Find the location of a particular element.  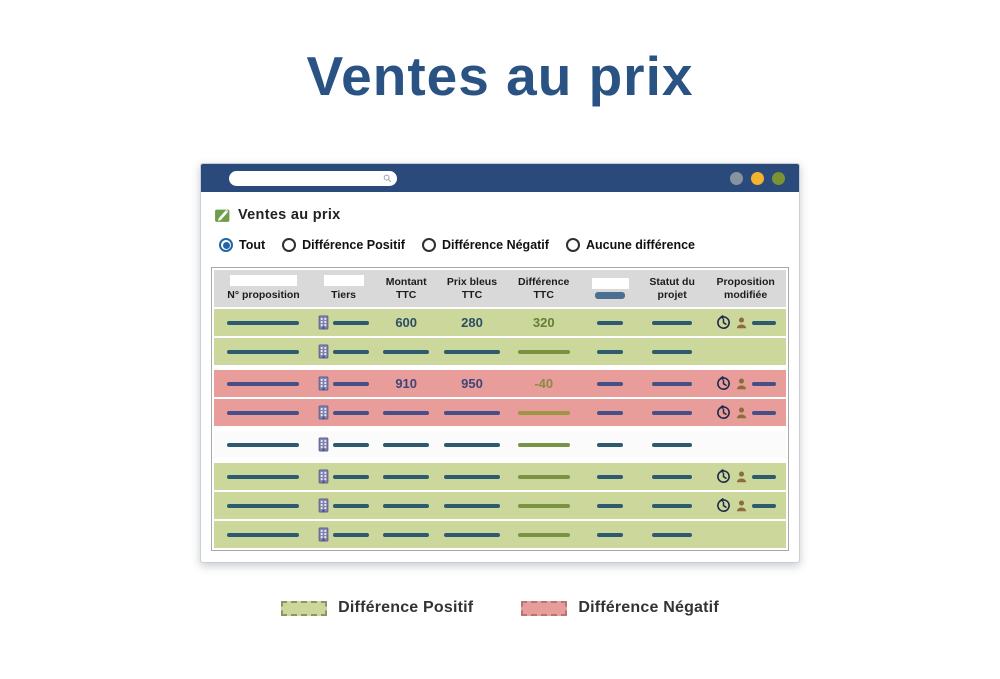

filter-label: Différence Négatif is located at coordinates (495, 245).